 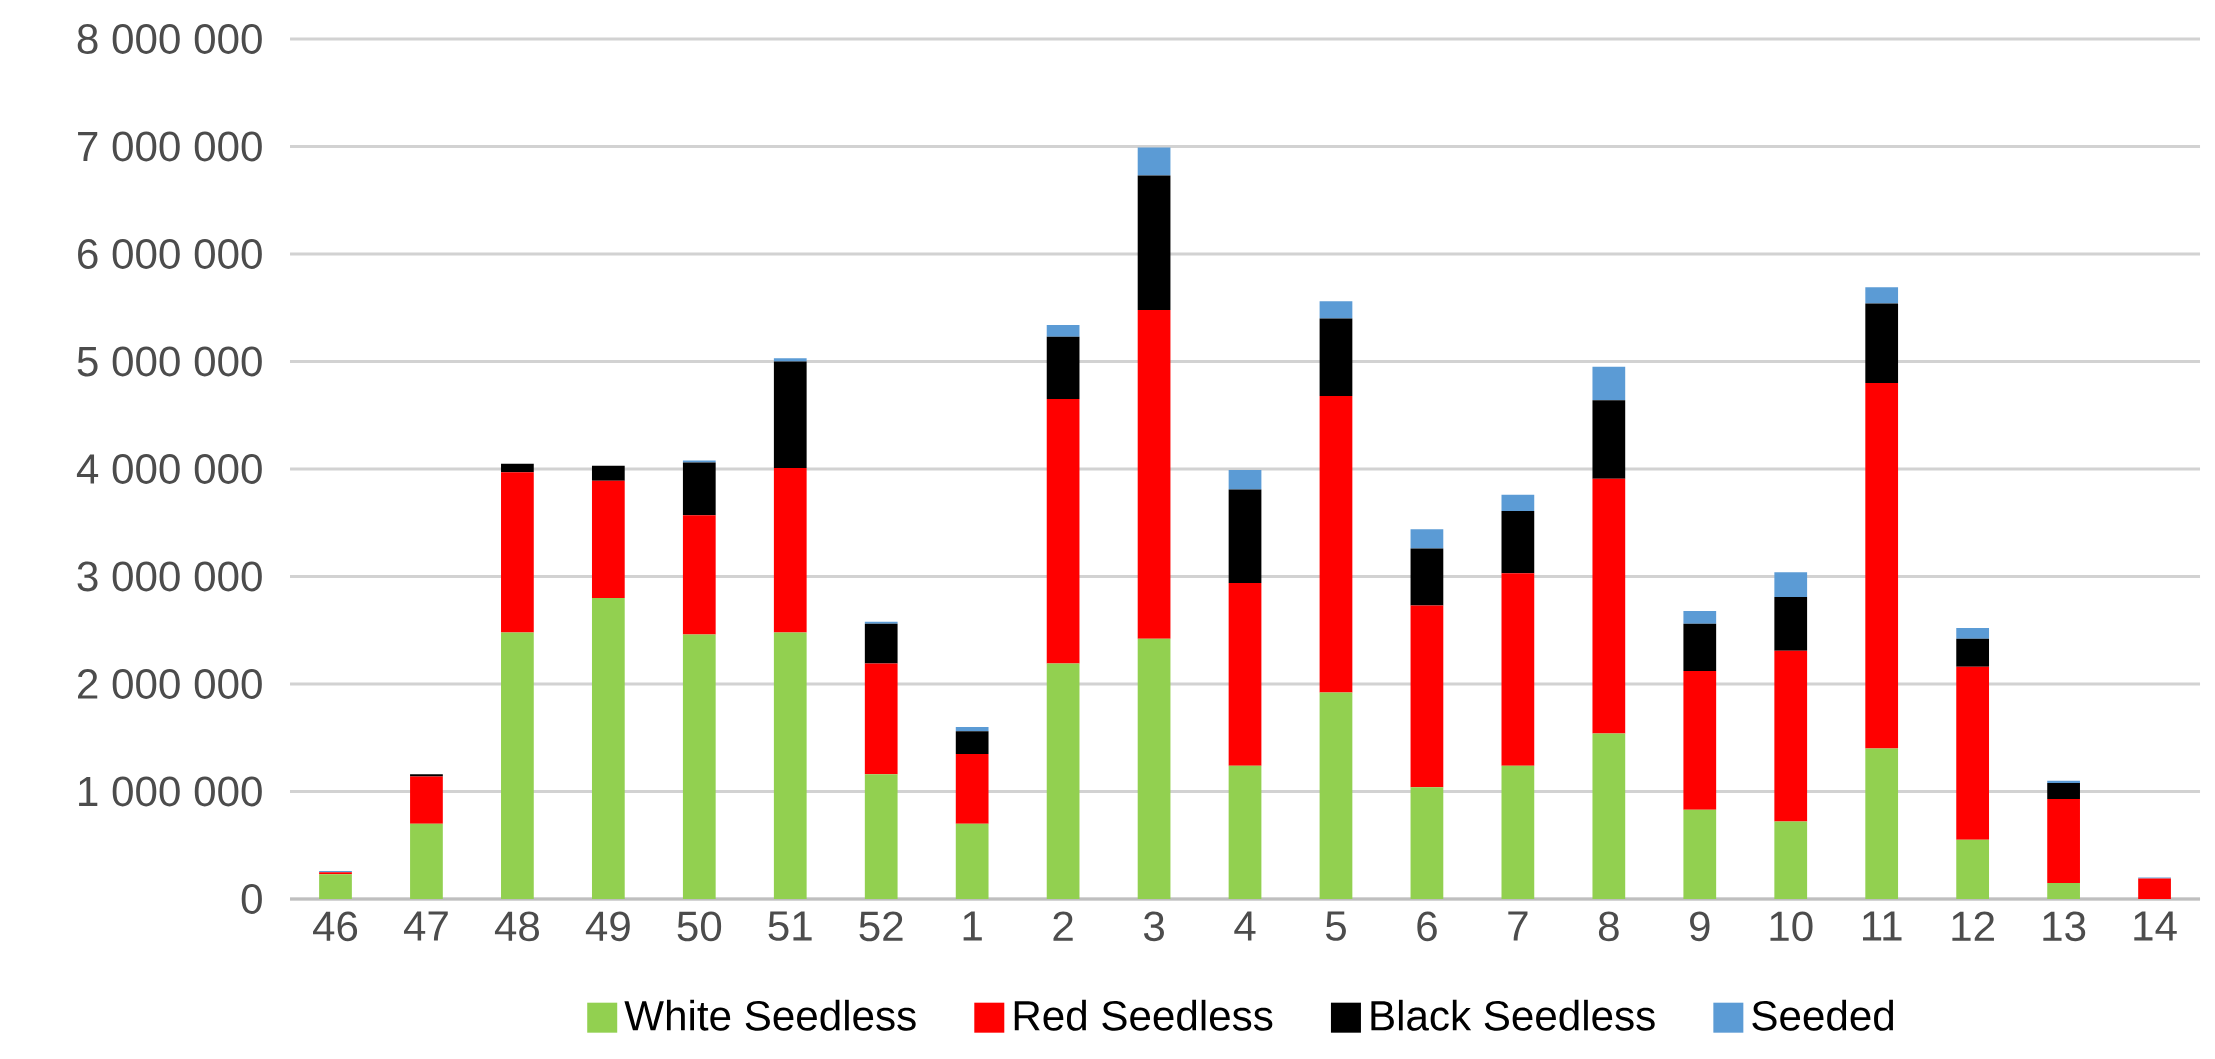 I want to click on legend-label: Seeded, so click(x=1823, y=1015).